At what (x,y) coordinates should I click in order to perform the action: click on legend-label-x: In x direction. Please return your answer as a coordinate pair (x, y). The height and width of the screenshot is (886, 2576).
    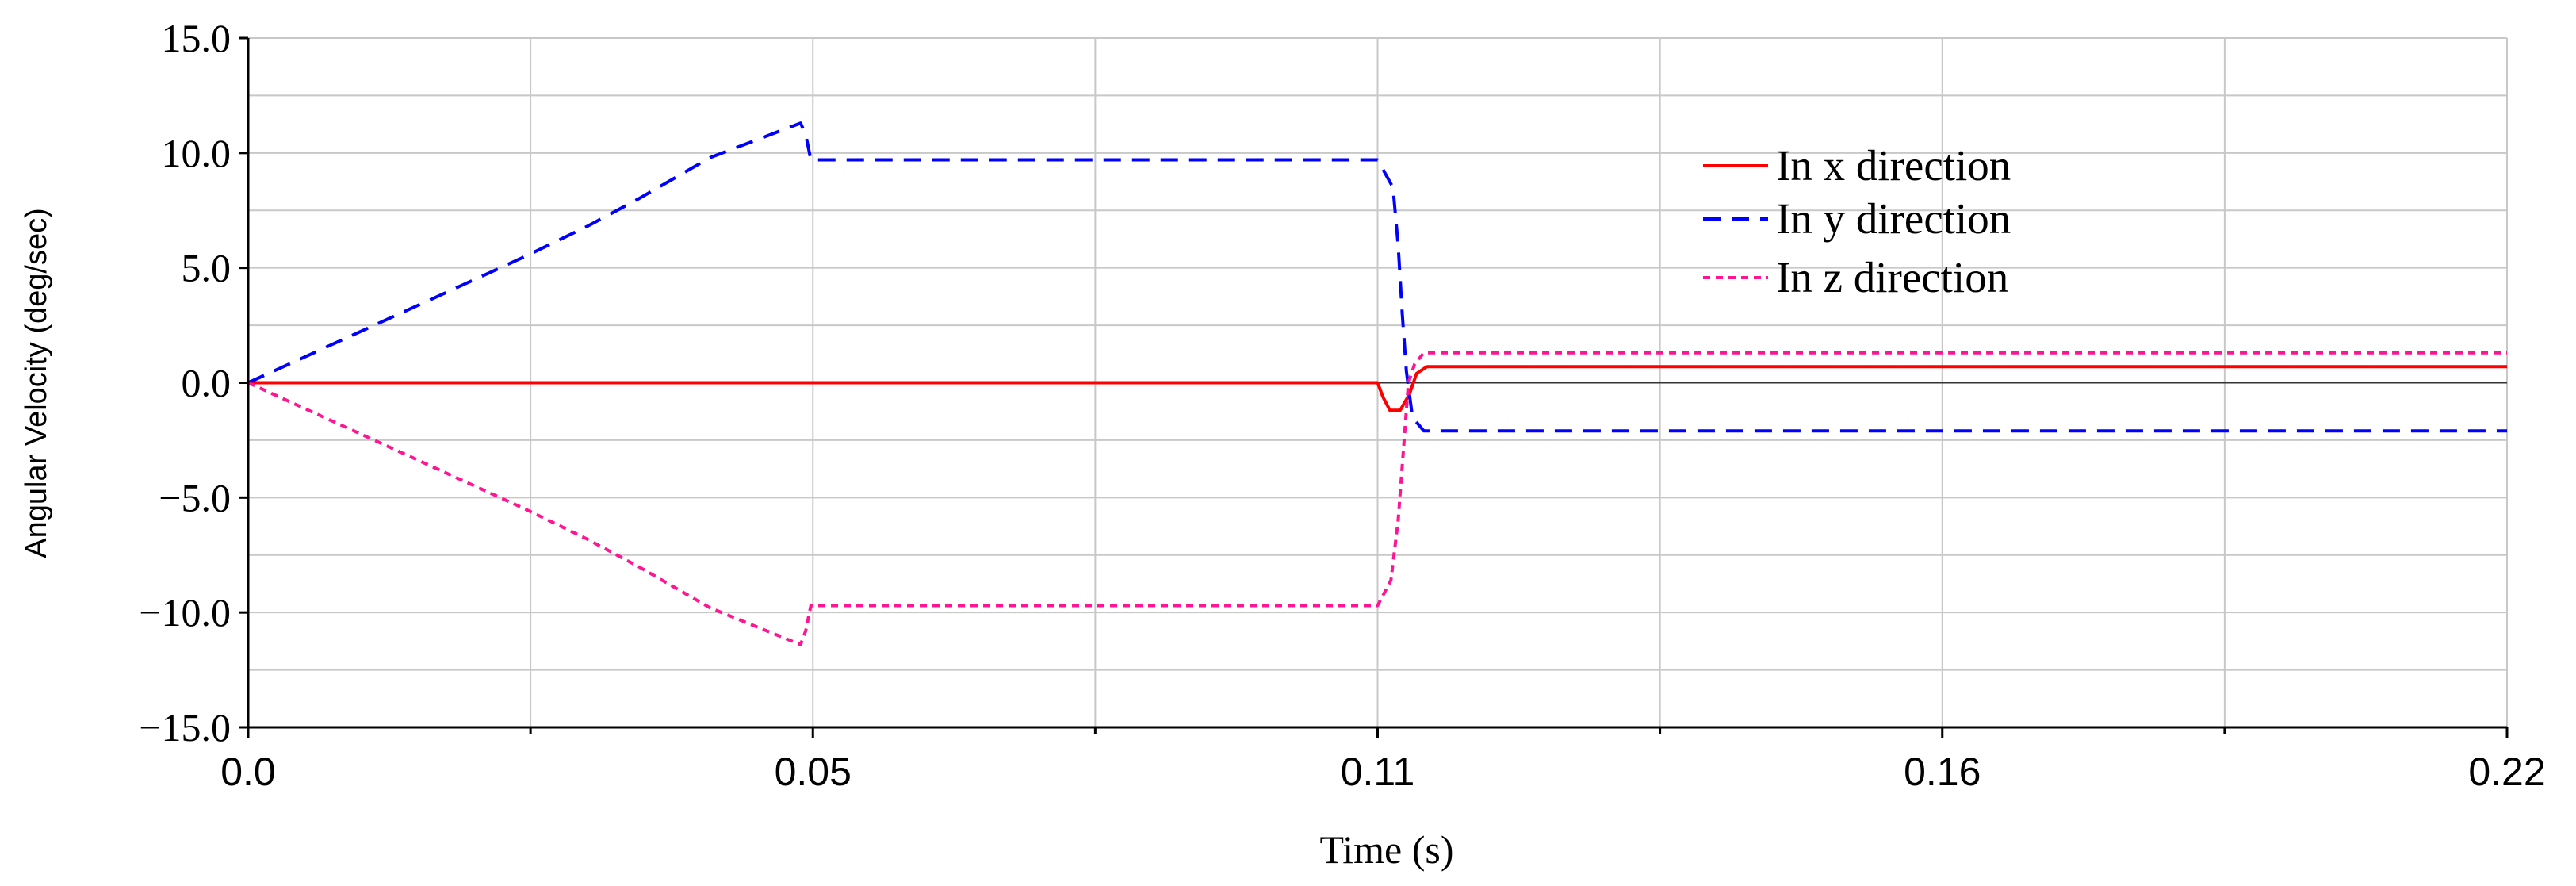
    Looking at the image, I should click on (1893, 165).